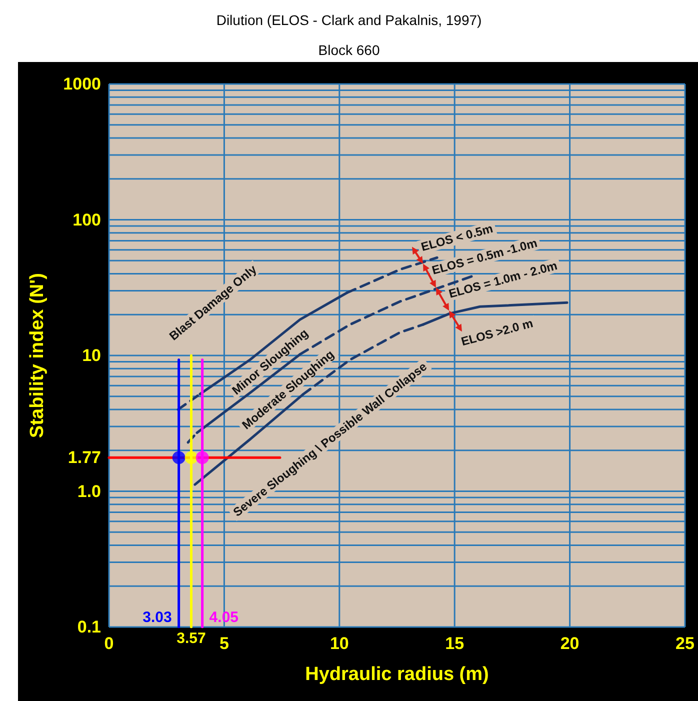  What do you see at coordinates (109, 643) in the screenshot?
I see `x-tick-label: 0` at bounding box center [109, 643].